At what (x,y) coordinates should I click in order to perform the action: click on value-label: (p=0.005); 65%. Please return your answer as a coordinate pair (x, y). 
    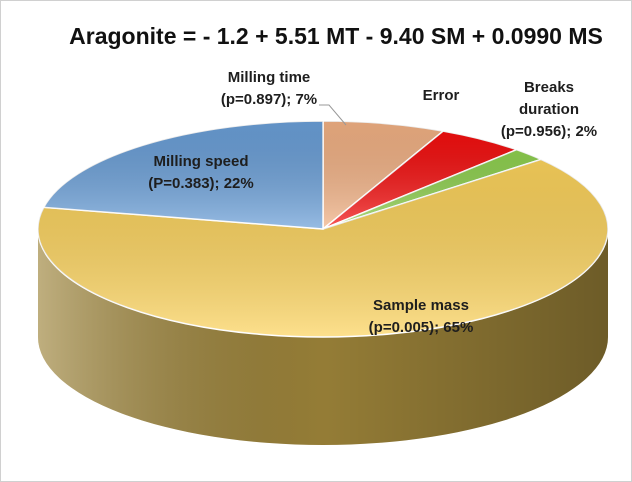
    Looking at the image, I should click on (421, 327).